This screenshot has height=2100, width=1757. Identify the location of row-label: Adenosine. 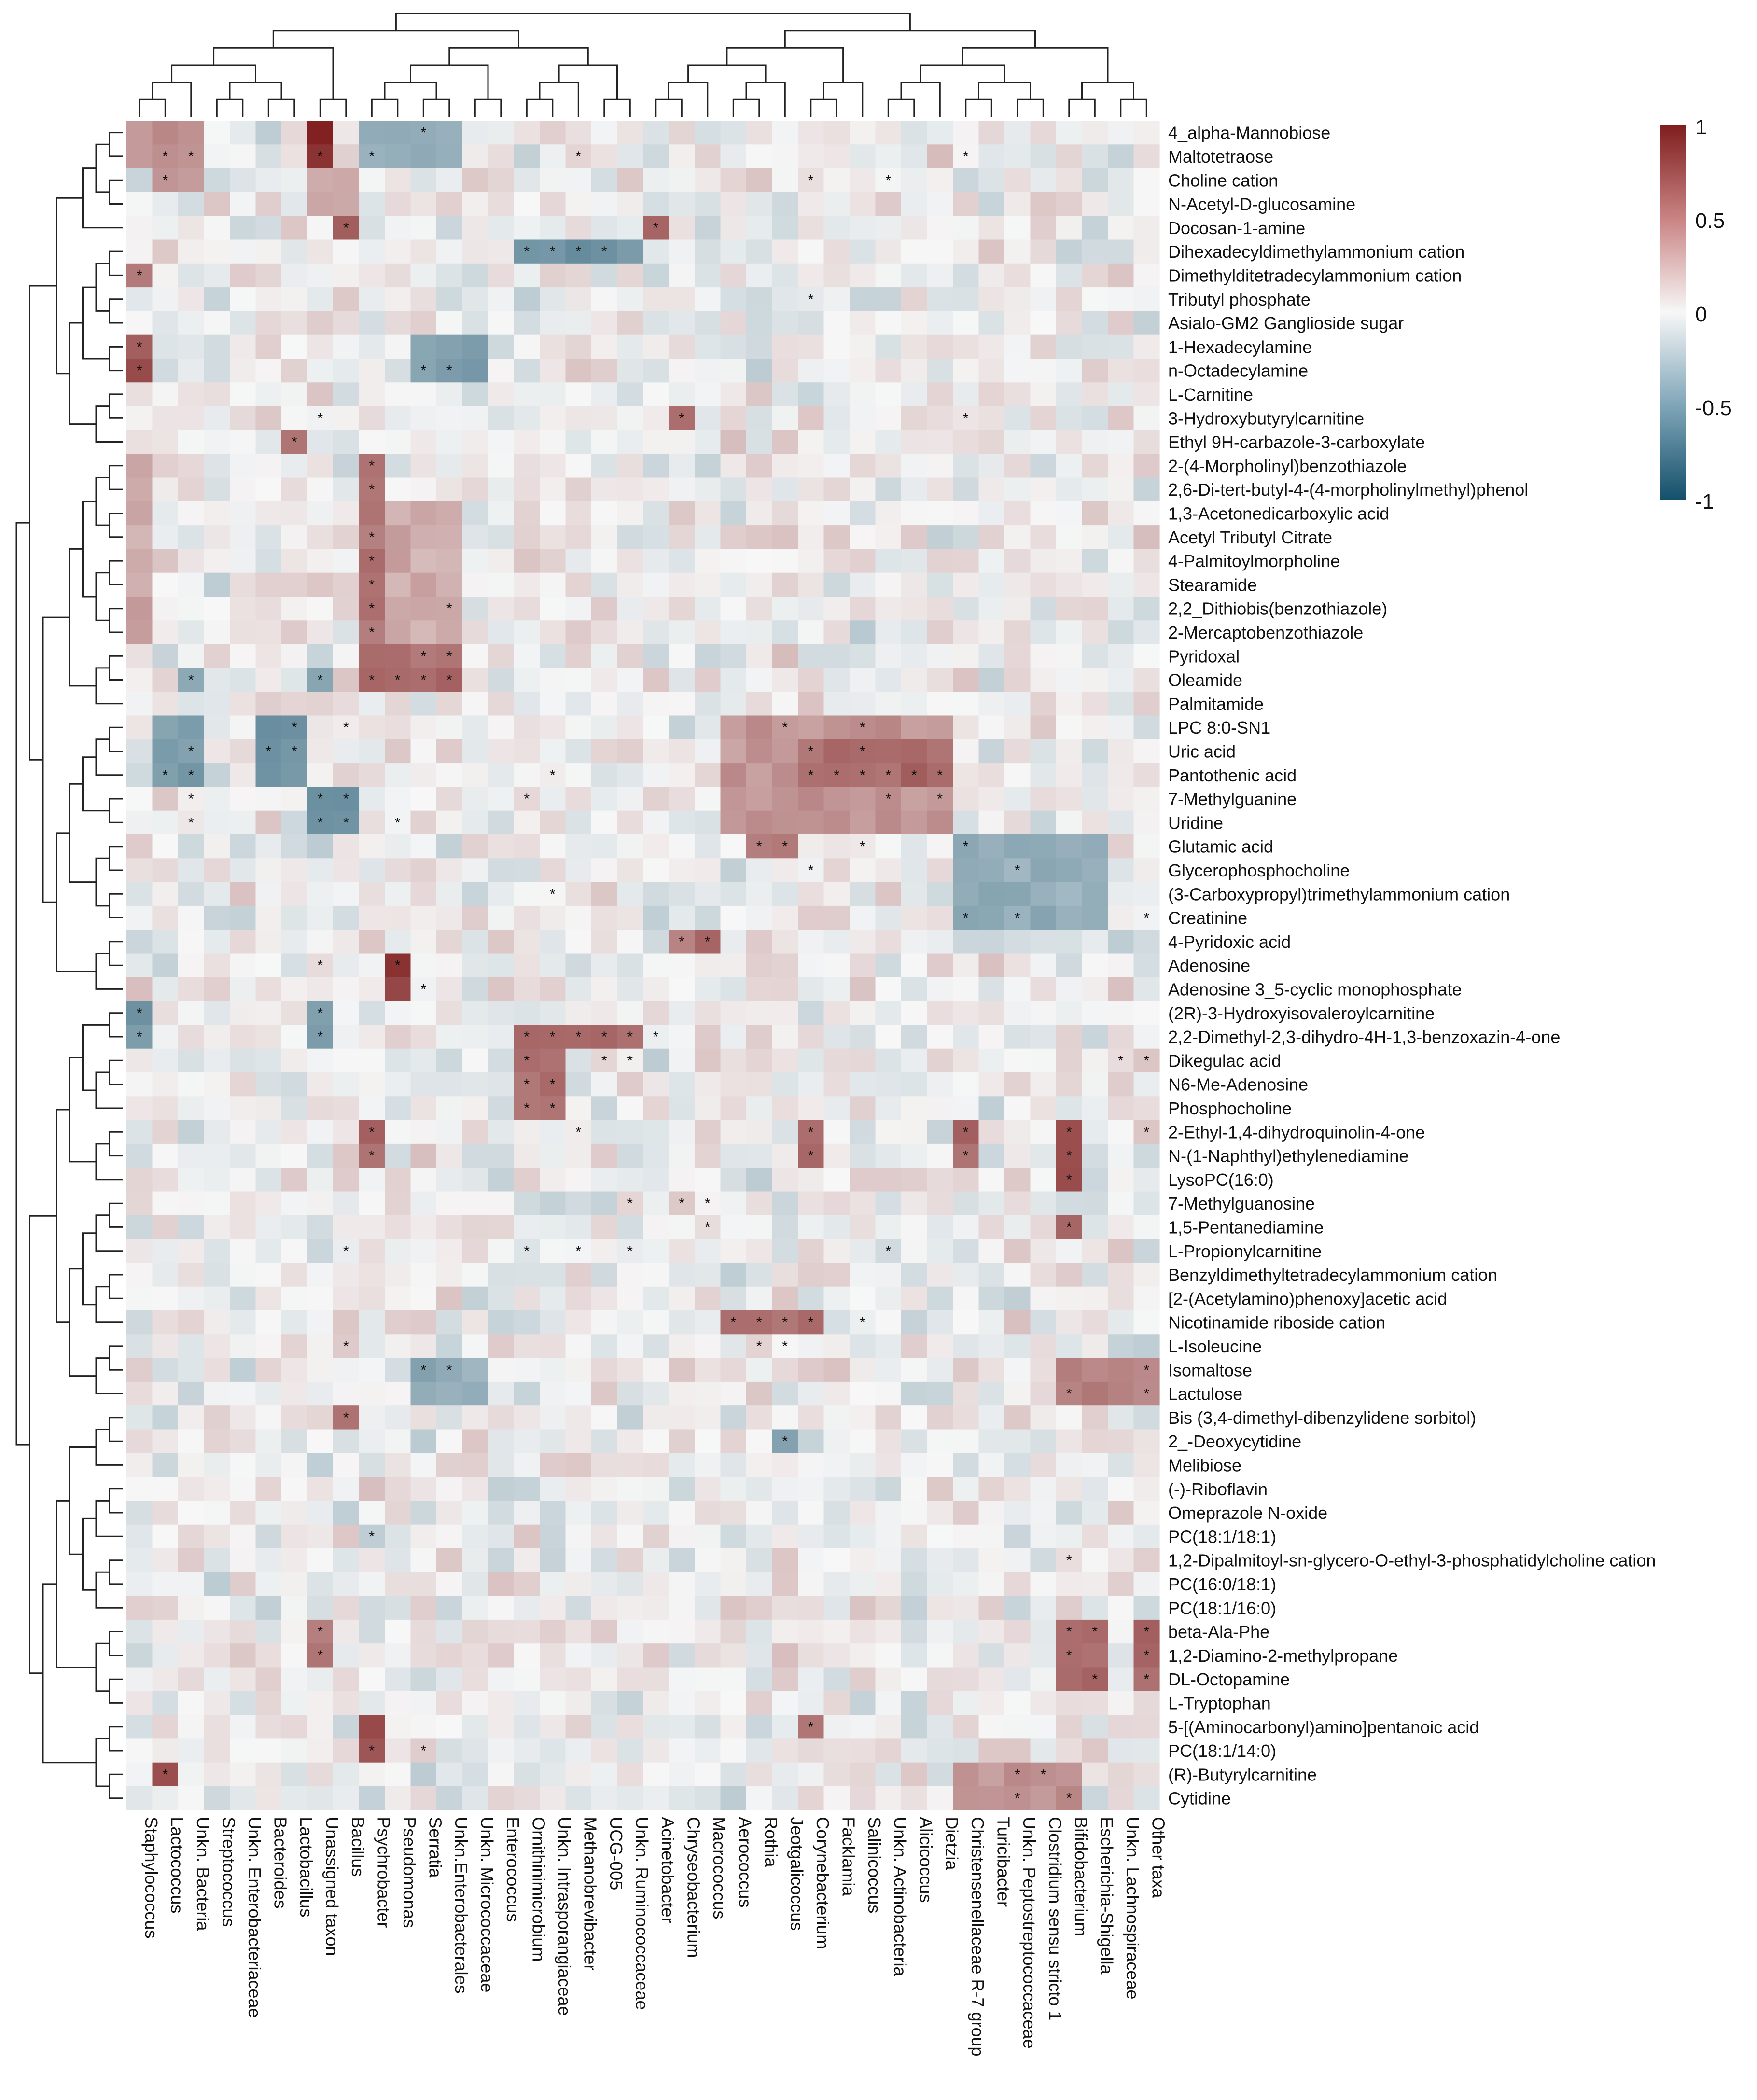
(1209, 965).